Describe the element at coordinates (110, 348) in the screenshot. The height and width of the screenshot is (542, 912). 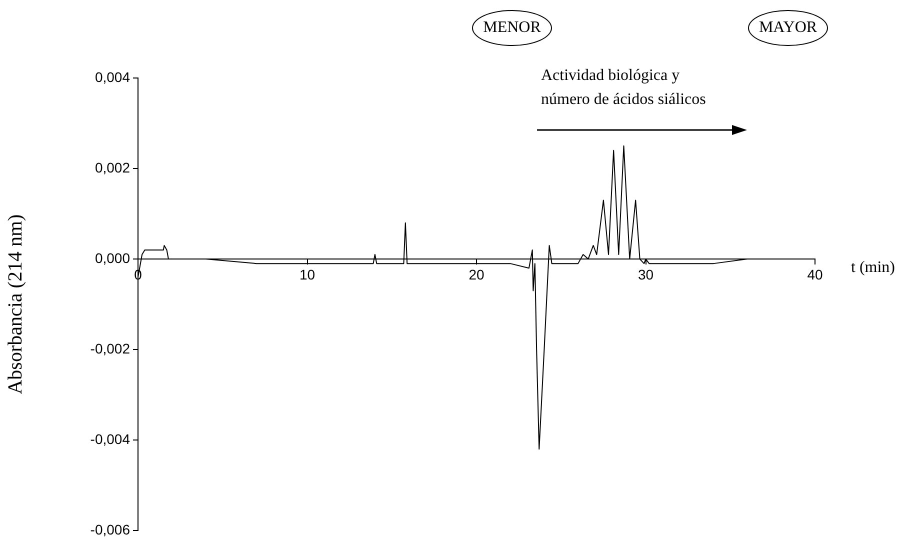
I see `y-tick-label: -0,002` at that location.